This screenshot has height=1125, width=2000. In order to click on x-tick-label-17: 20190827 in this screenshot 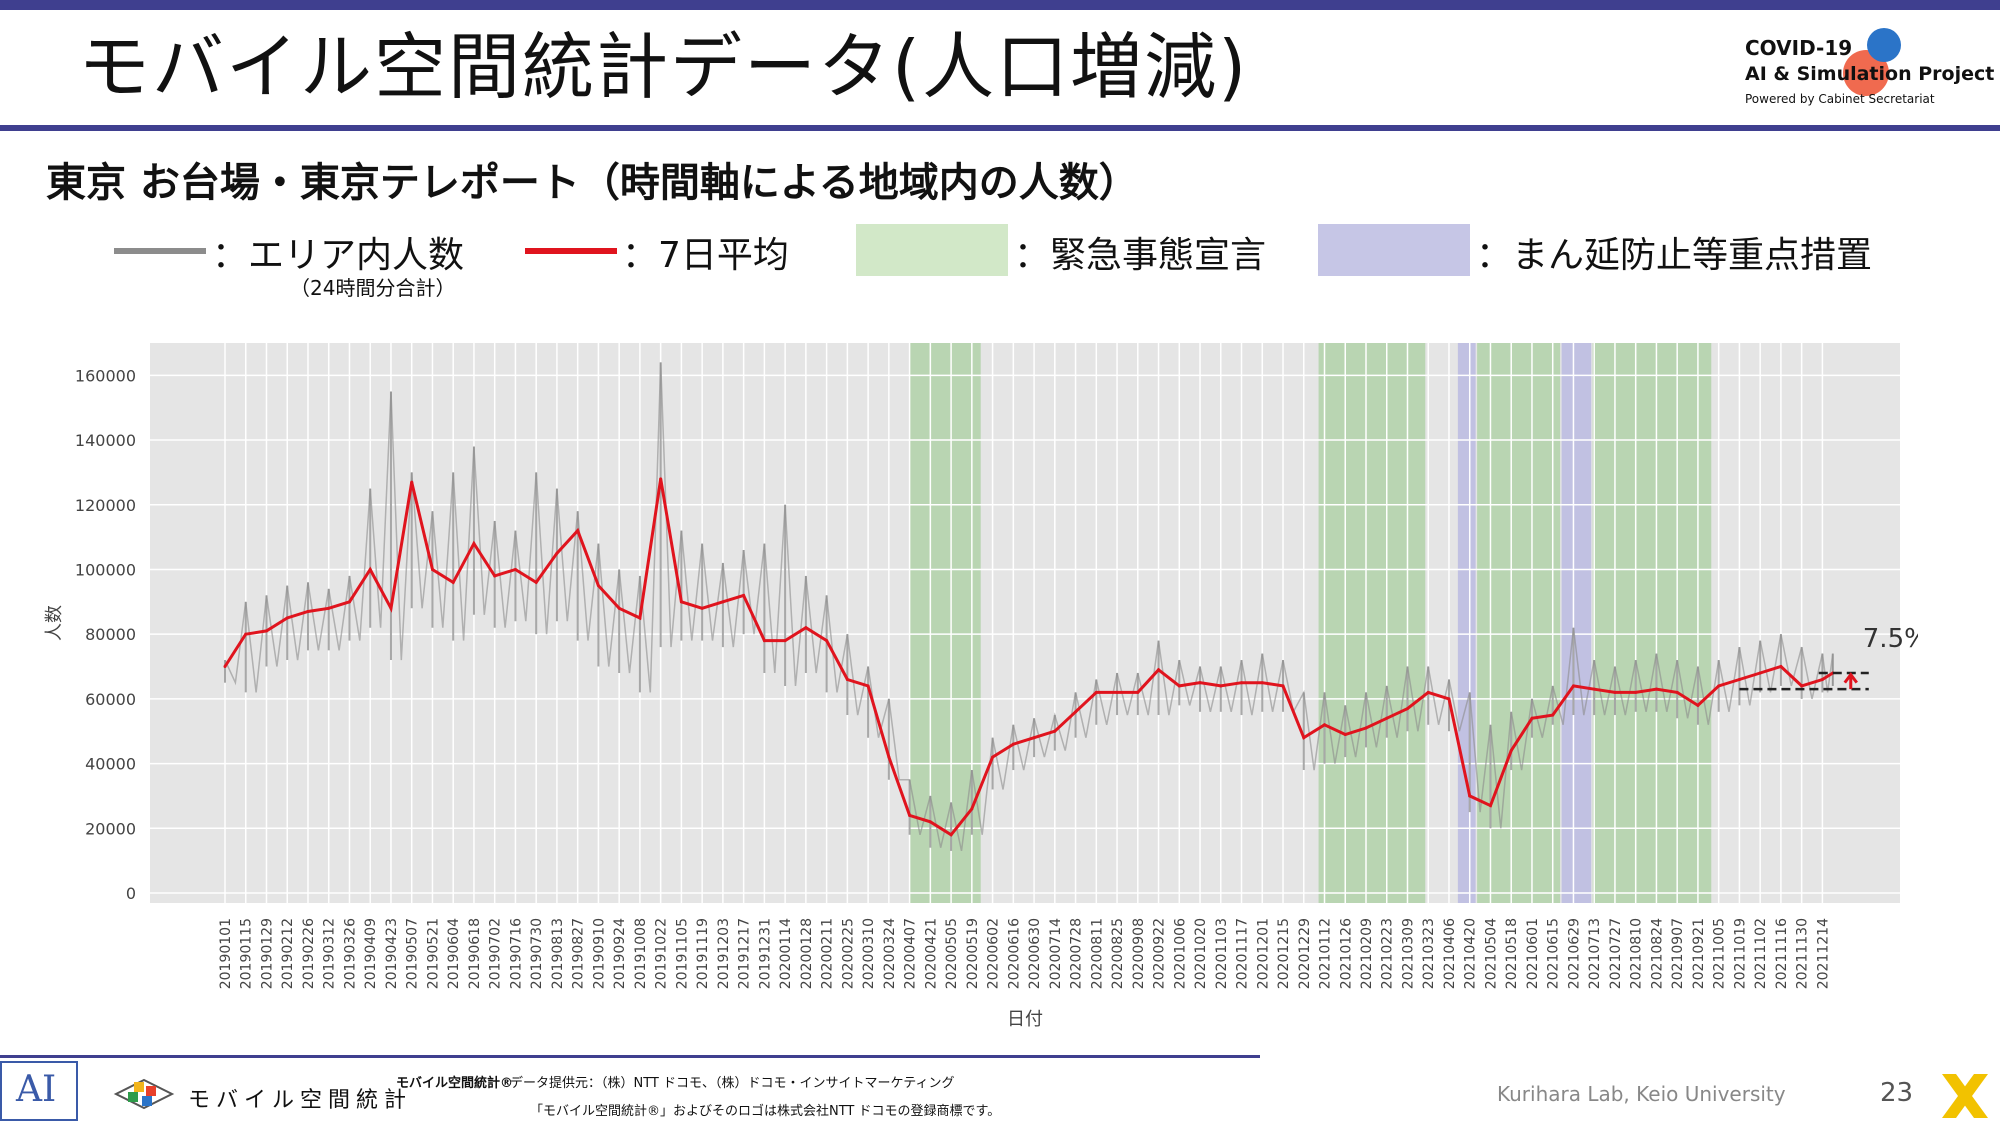, I will do `click(579, 953)`.